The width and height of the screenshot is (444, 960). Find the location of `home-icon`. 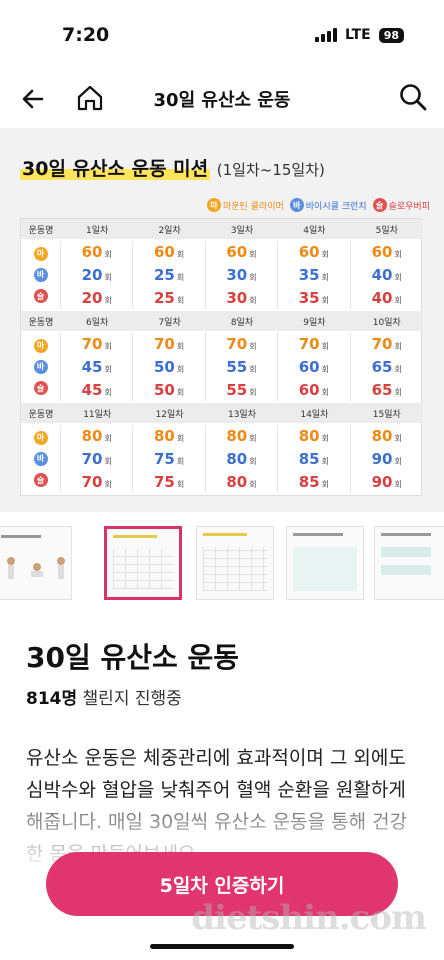

home-icon is located at coordinates (90, 98).